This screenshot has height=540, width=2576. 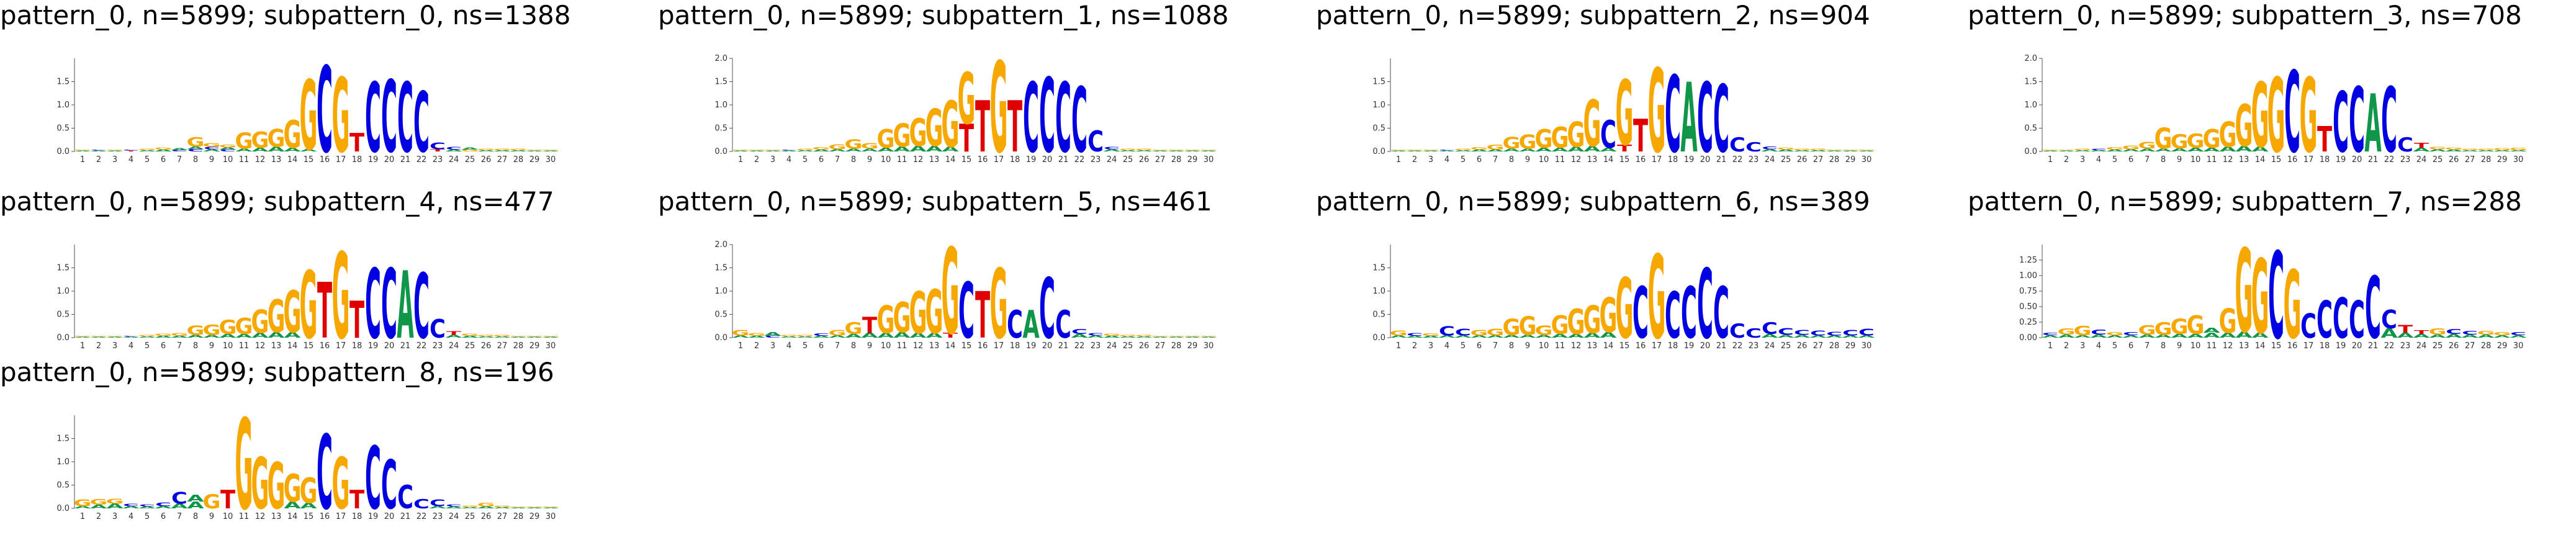 What do you see at coordinates (805, 159) in the screenshot?
I see `x-tick-label: 5` at bounding box center [805, 159].